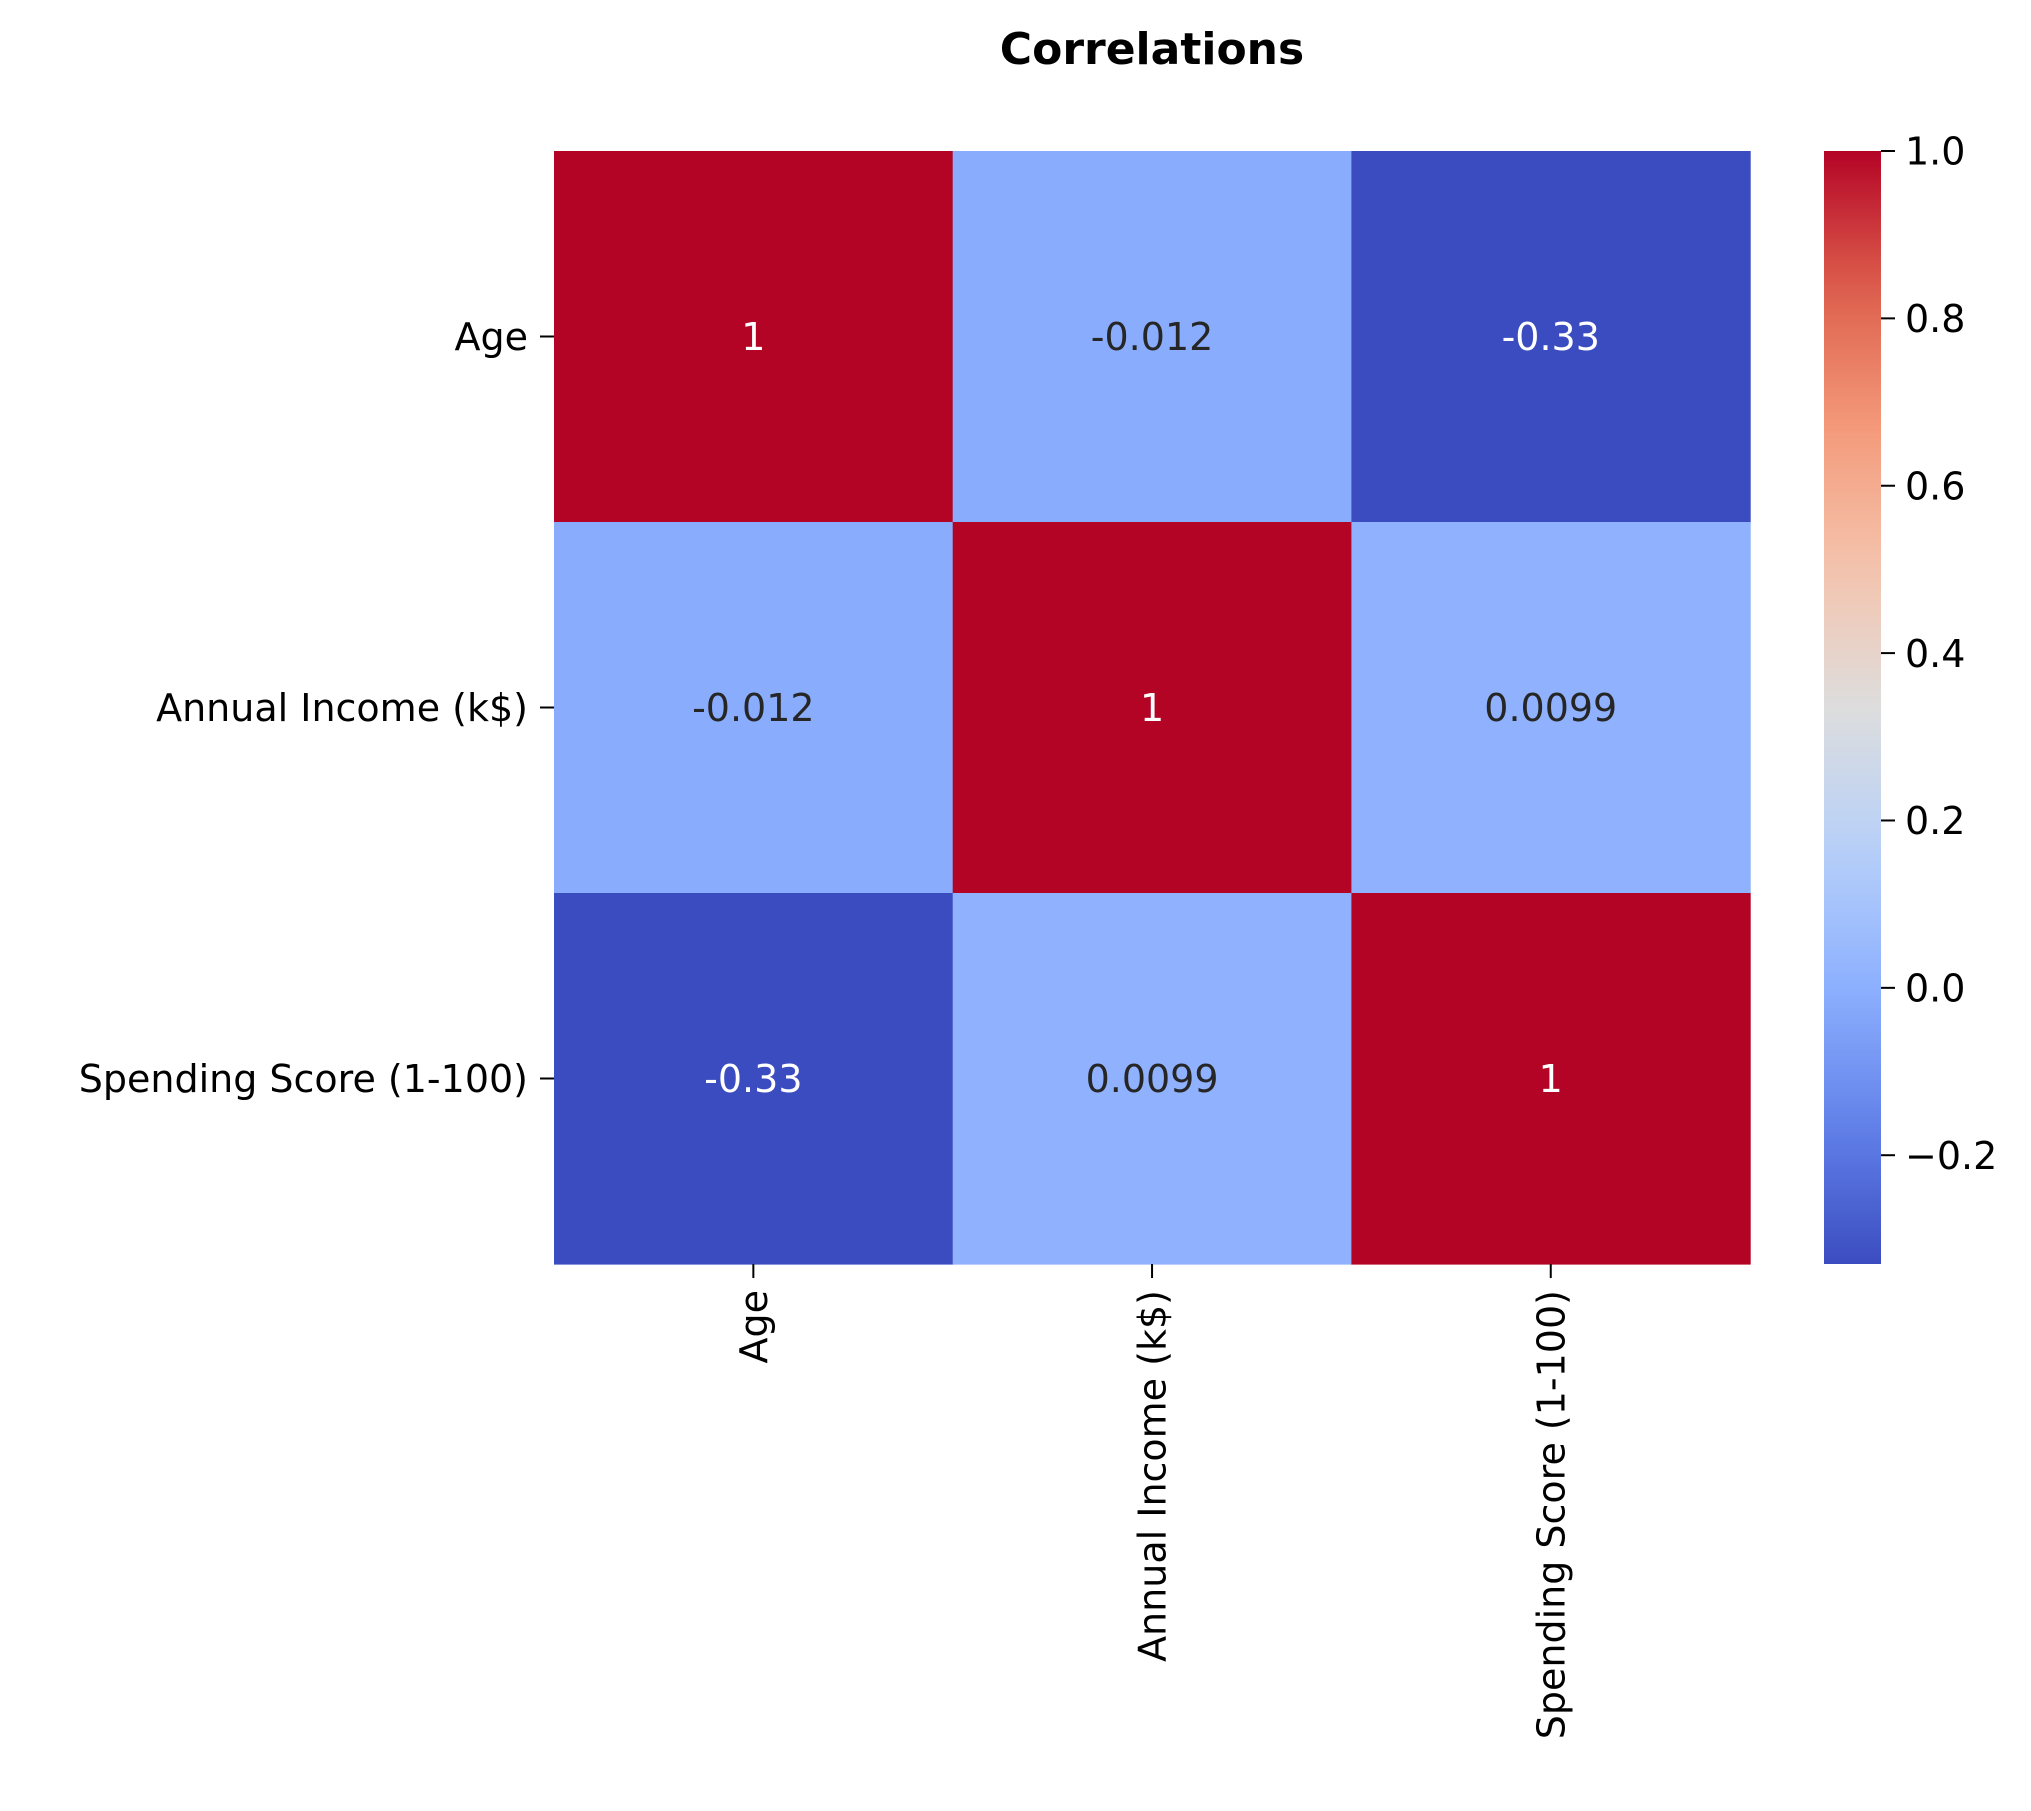  What do you see at coordinates (1935, 319) in the screenshot?
I see `colorbar-tick-label: 0.8` at bounding box center [1935, 319].